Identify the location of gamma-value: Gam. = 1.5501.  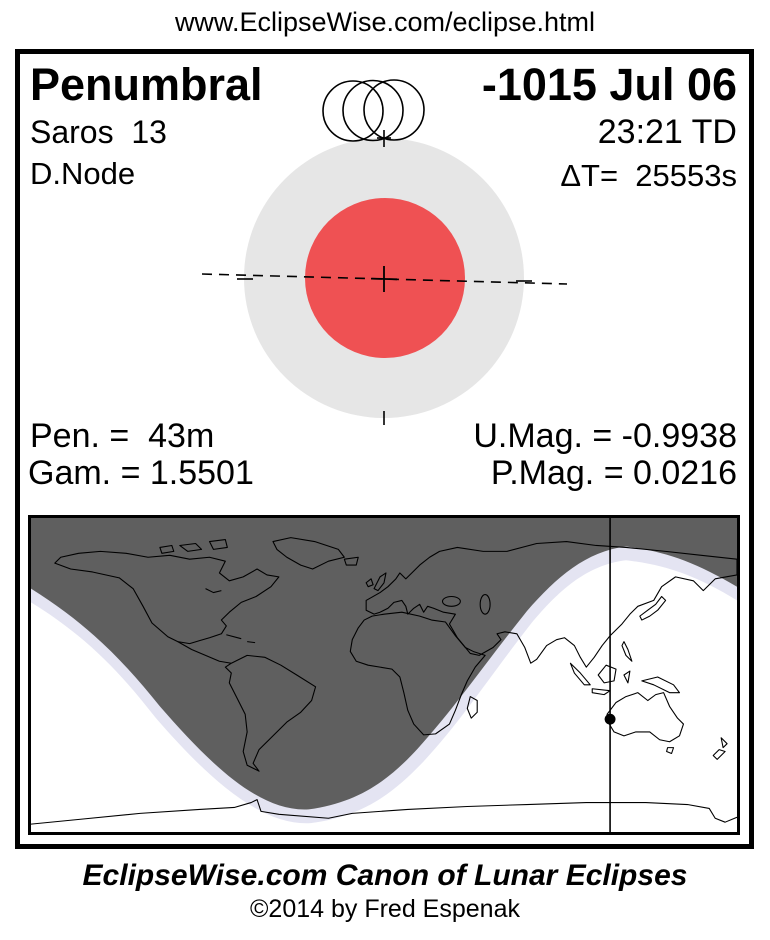
(141, 473).